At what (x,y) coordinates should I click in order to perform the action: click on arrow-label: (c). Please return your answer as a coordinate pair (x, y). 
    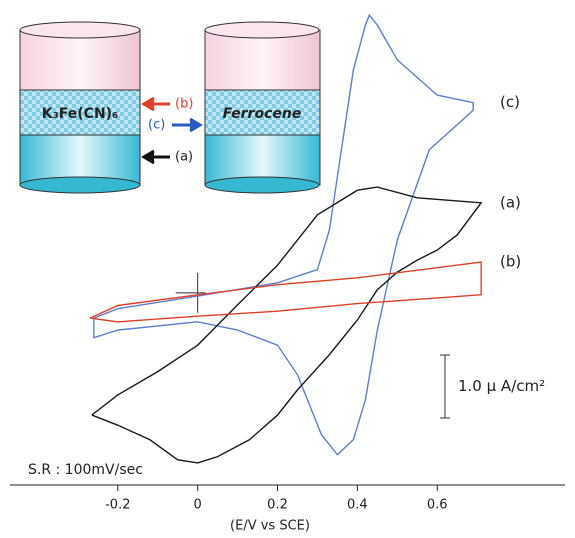
    Looking at the image, I should click on (156, 125).